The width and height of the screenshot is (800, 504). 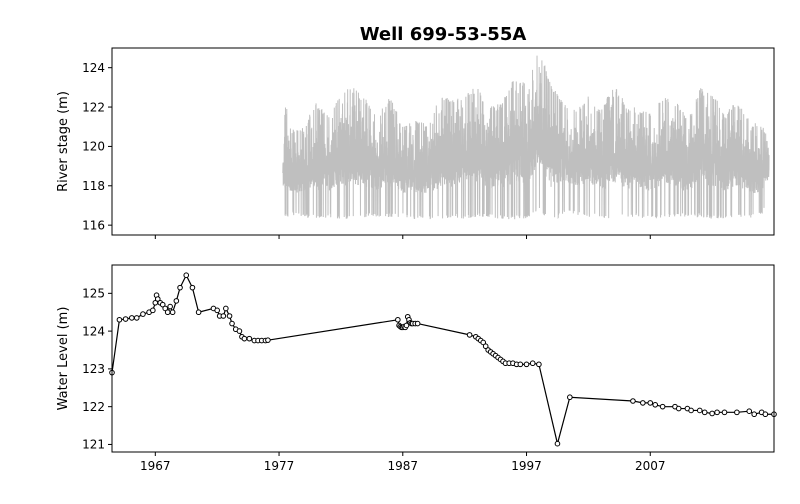 I want to click on water-level-y-tick-label: 124, so click(x=93, y=331).